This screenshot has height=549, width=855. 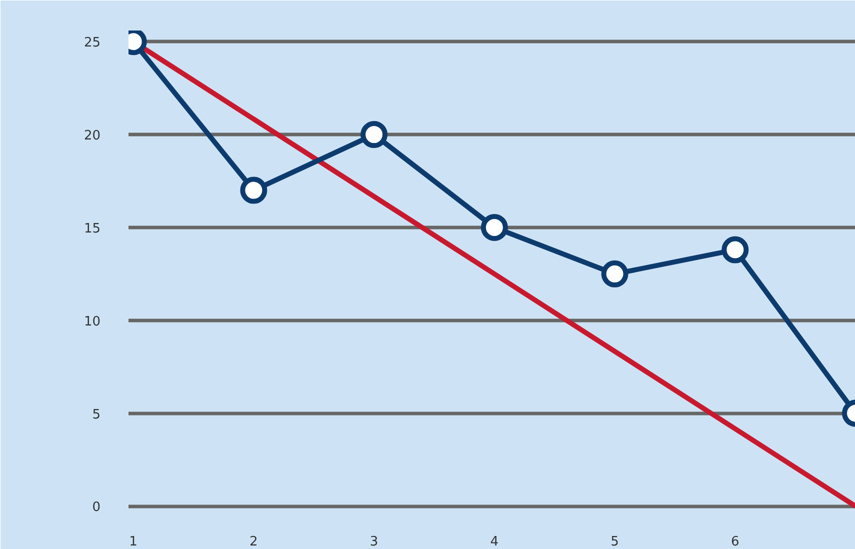 What do you see at coordinates (92, 322) in the screenshot?
I see `y-tick-label: 10` at bounding box center [92, 322].